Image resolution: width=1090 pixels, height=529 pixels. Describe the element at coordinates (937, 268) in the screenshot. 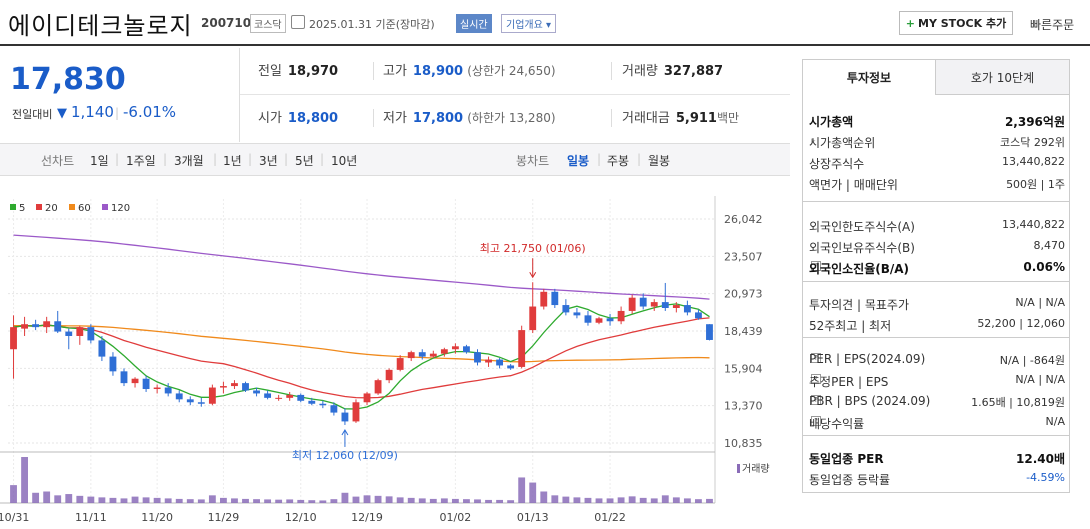

I see `info-row: 외국인소진율(B/A)? 0.06%` at that location.